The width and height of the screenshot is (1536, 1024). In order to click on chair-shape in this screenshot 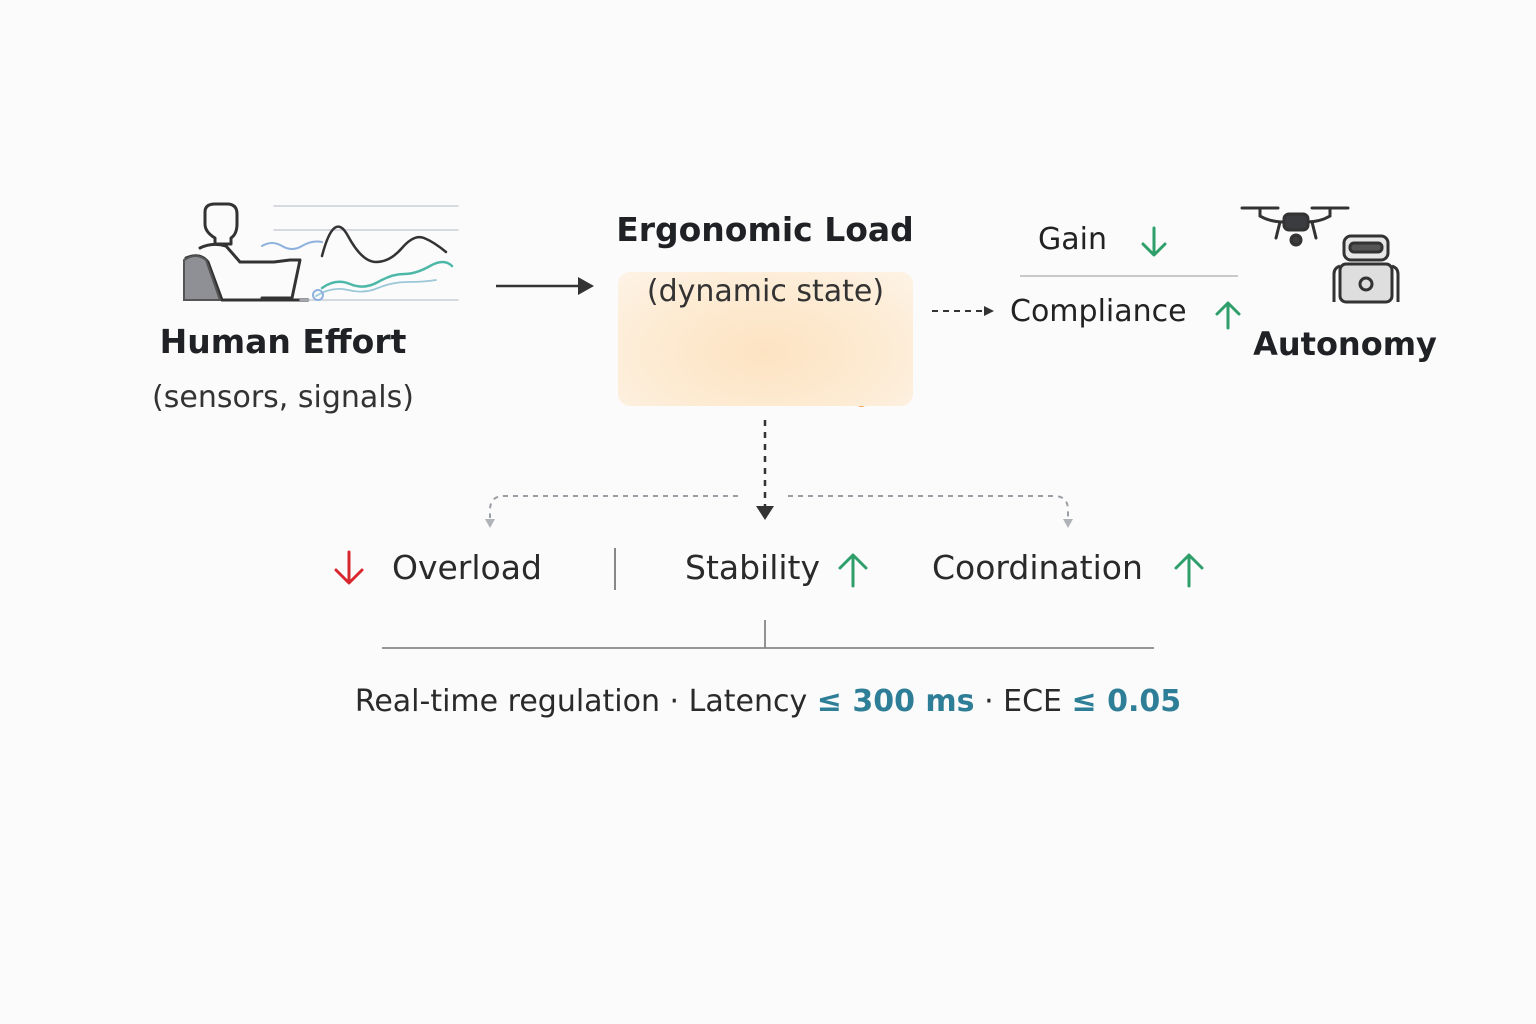, I will do `click(202, 278)`.